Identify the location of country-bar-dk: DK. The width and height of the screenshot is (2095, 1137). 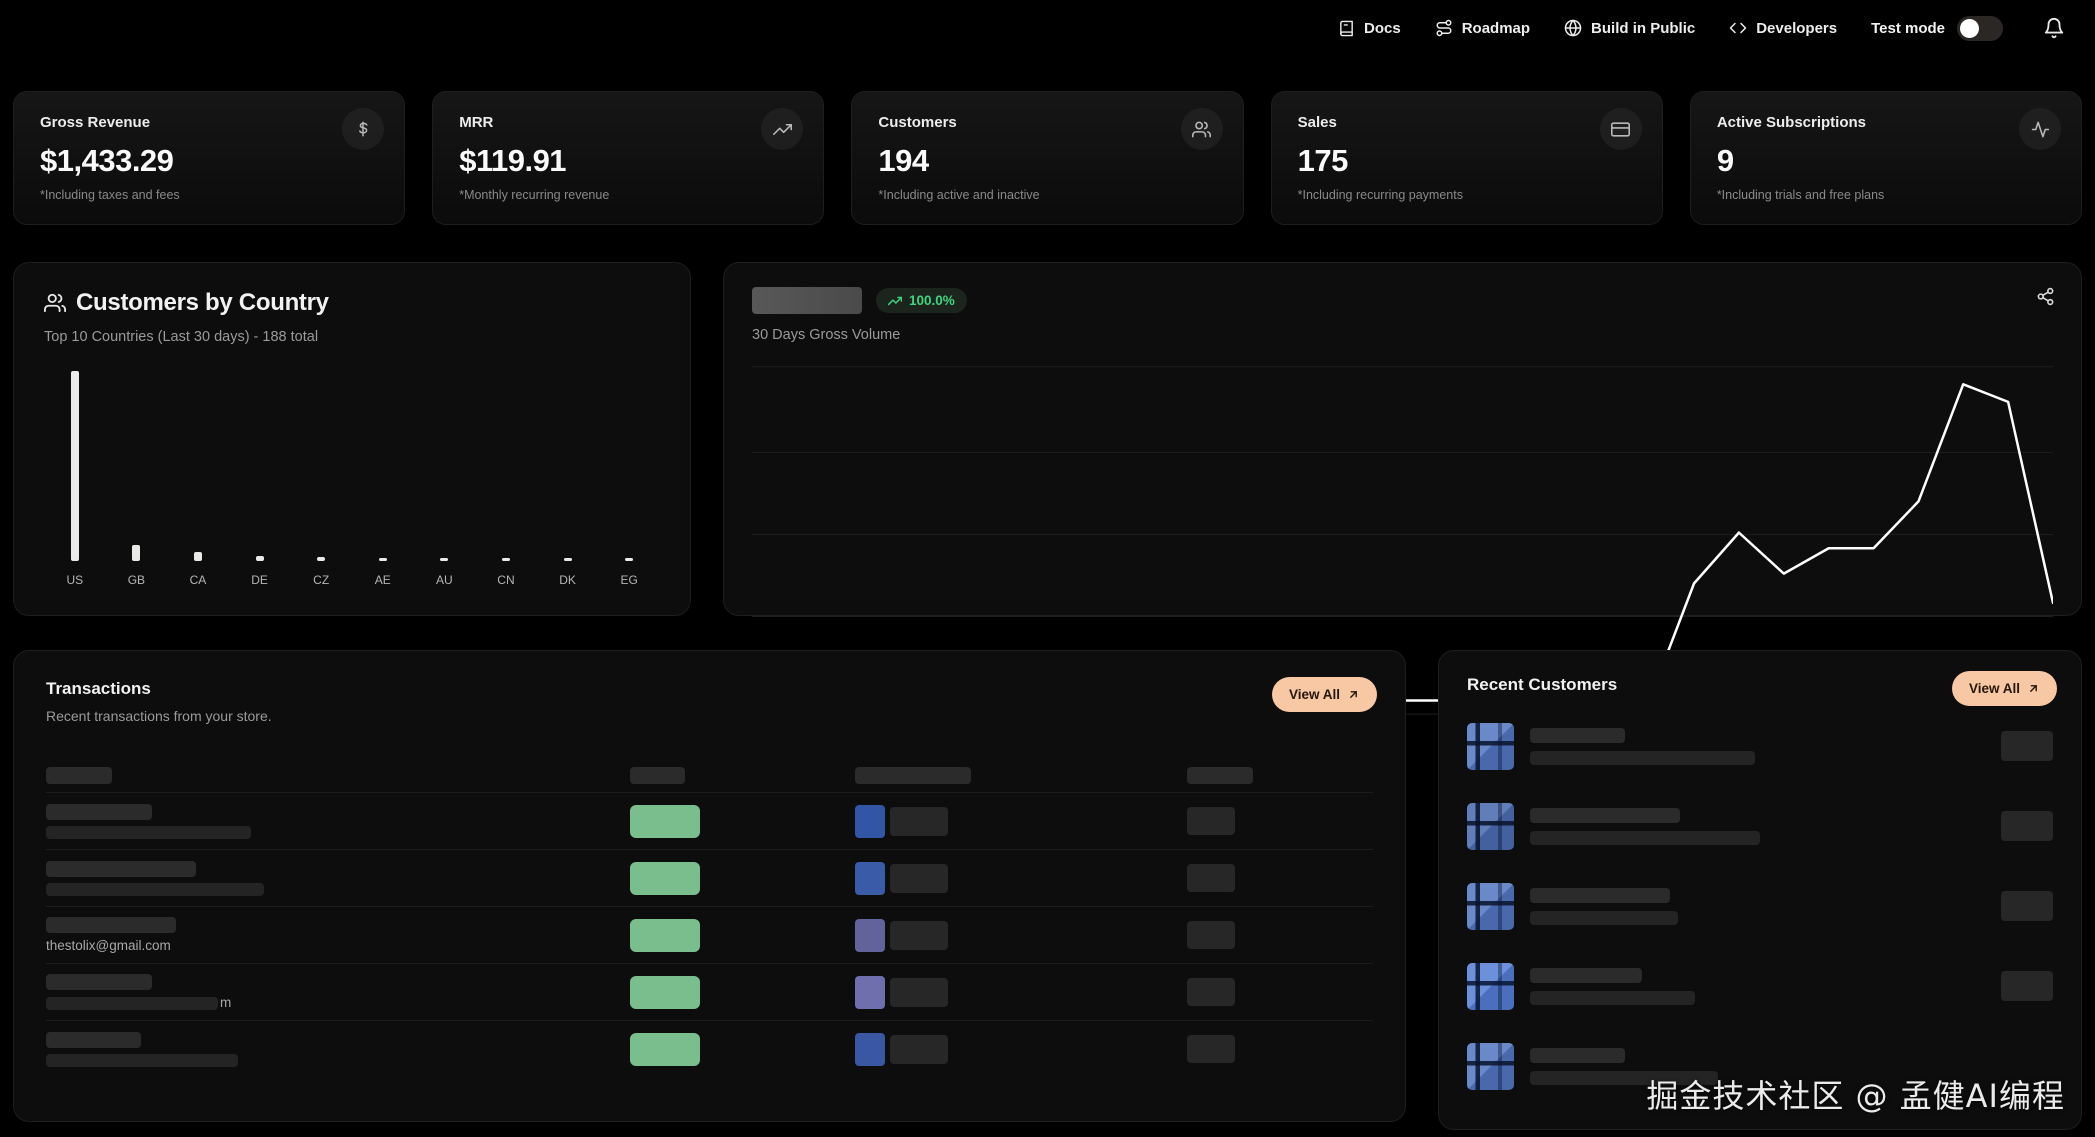
(568, 479).